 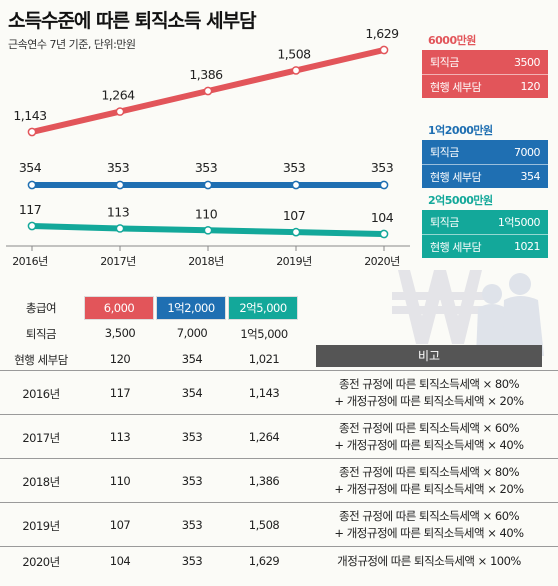 What do you see at coordinates (120, 525) in the screenshot?
I see `table-cell: 107` at bounding box center [120, 525].